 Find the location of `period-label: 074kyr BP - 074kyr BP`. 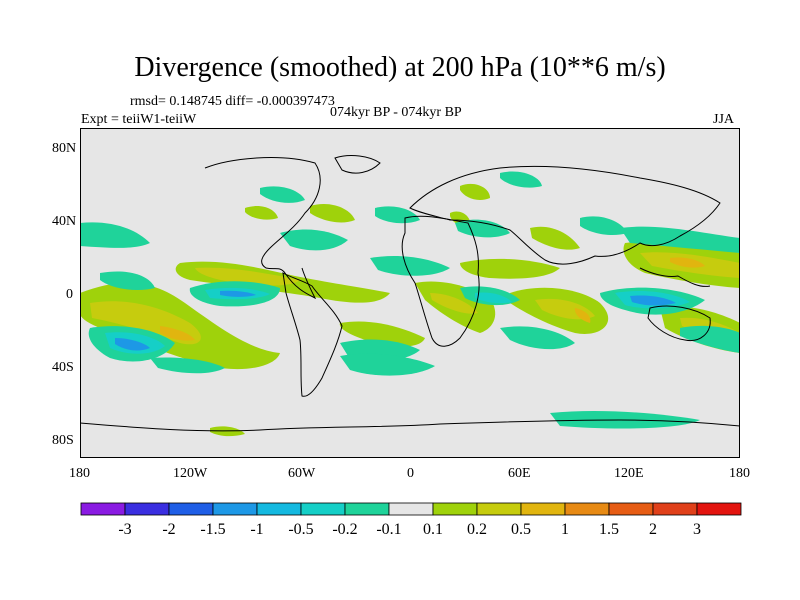

period-label: 074kyr BP - 074kyr BP is located at coordinates (396, 112).